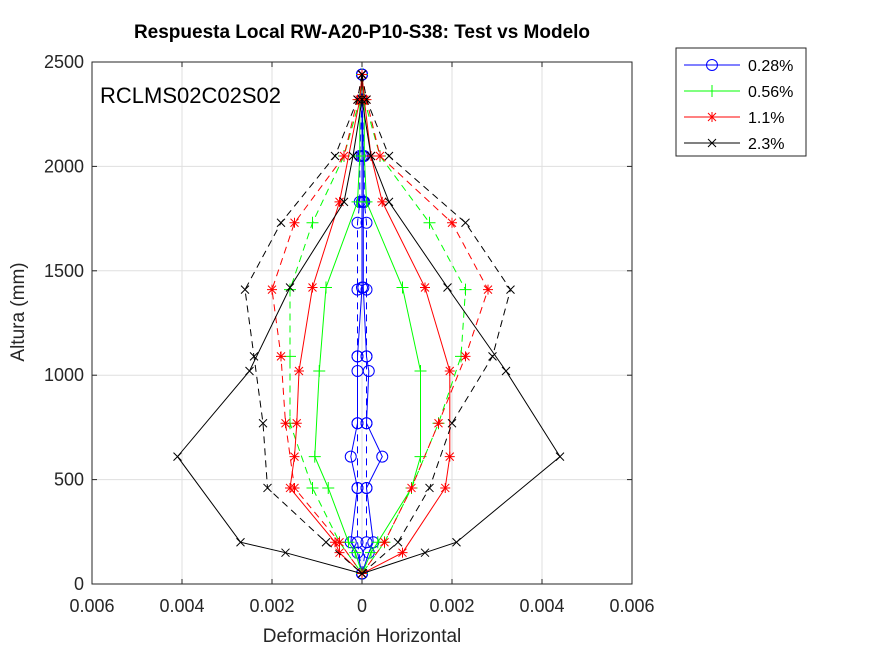  Describe the element at coordinates (734, 118) in the screenshot. I see `legend-entry: 1.1%` at that location.